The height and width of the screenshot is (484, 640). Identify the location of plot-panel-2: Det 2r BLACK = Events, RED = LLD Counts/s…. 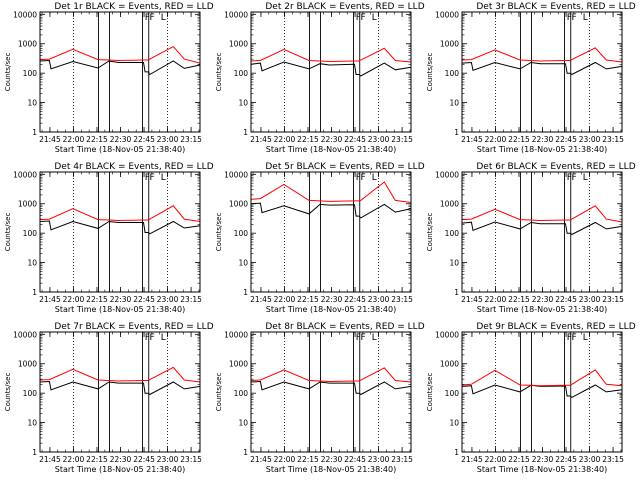
(320, 78).